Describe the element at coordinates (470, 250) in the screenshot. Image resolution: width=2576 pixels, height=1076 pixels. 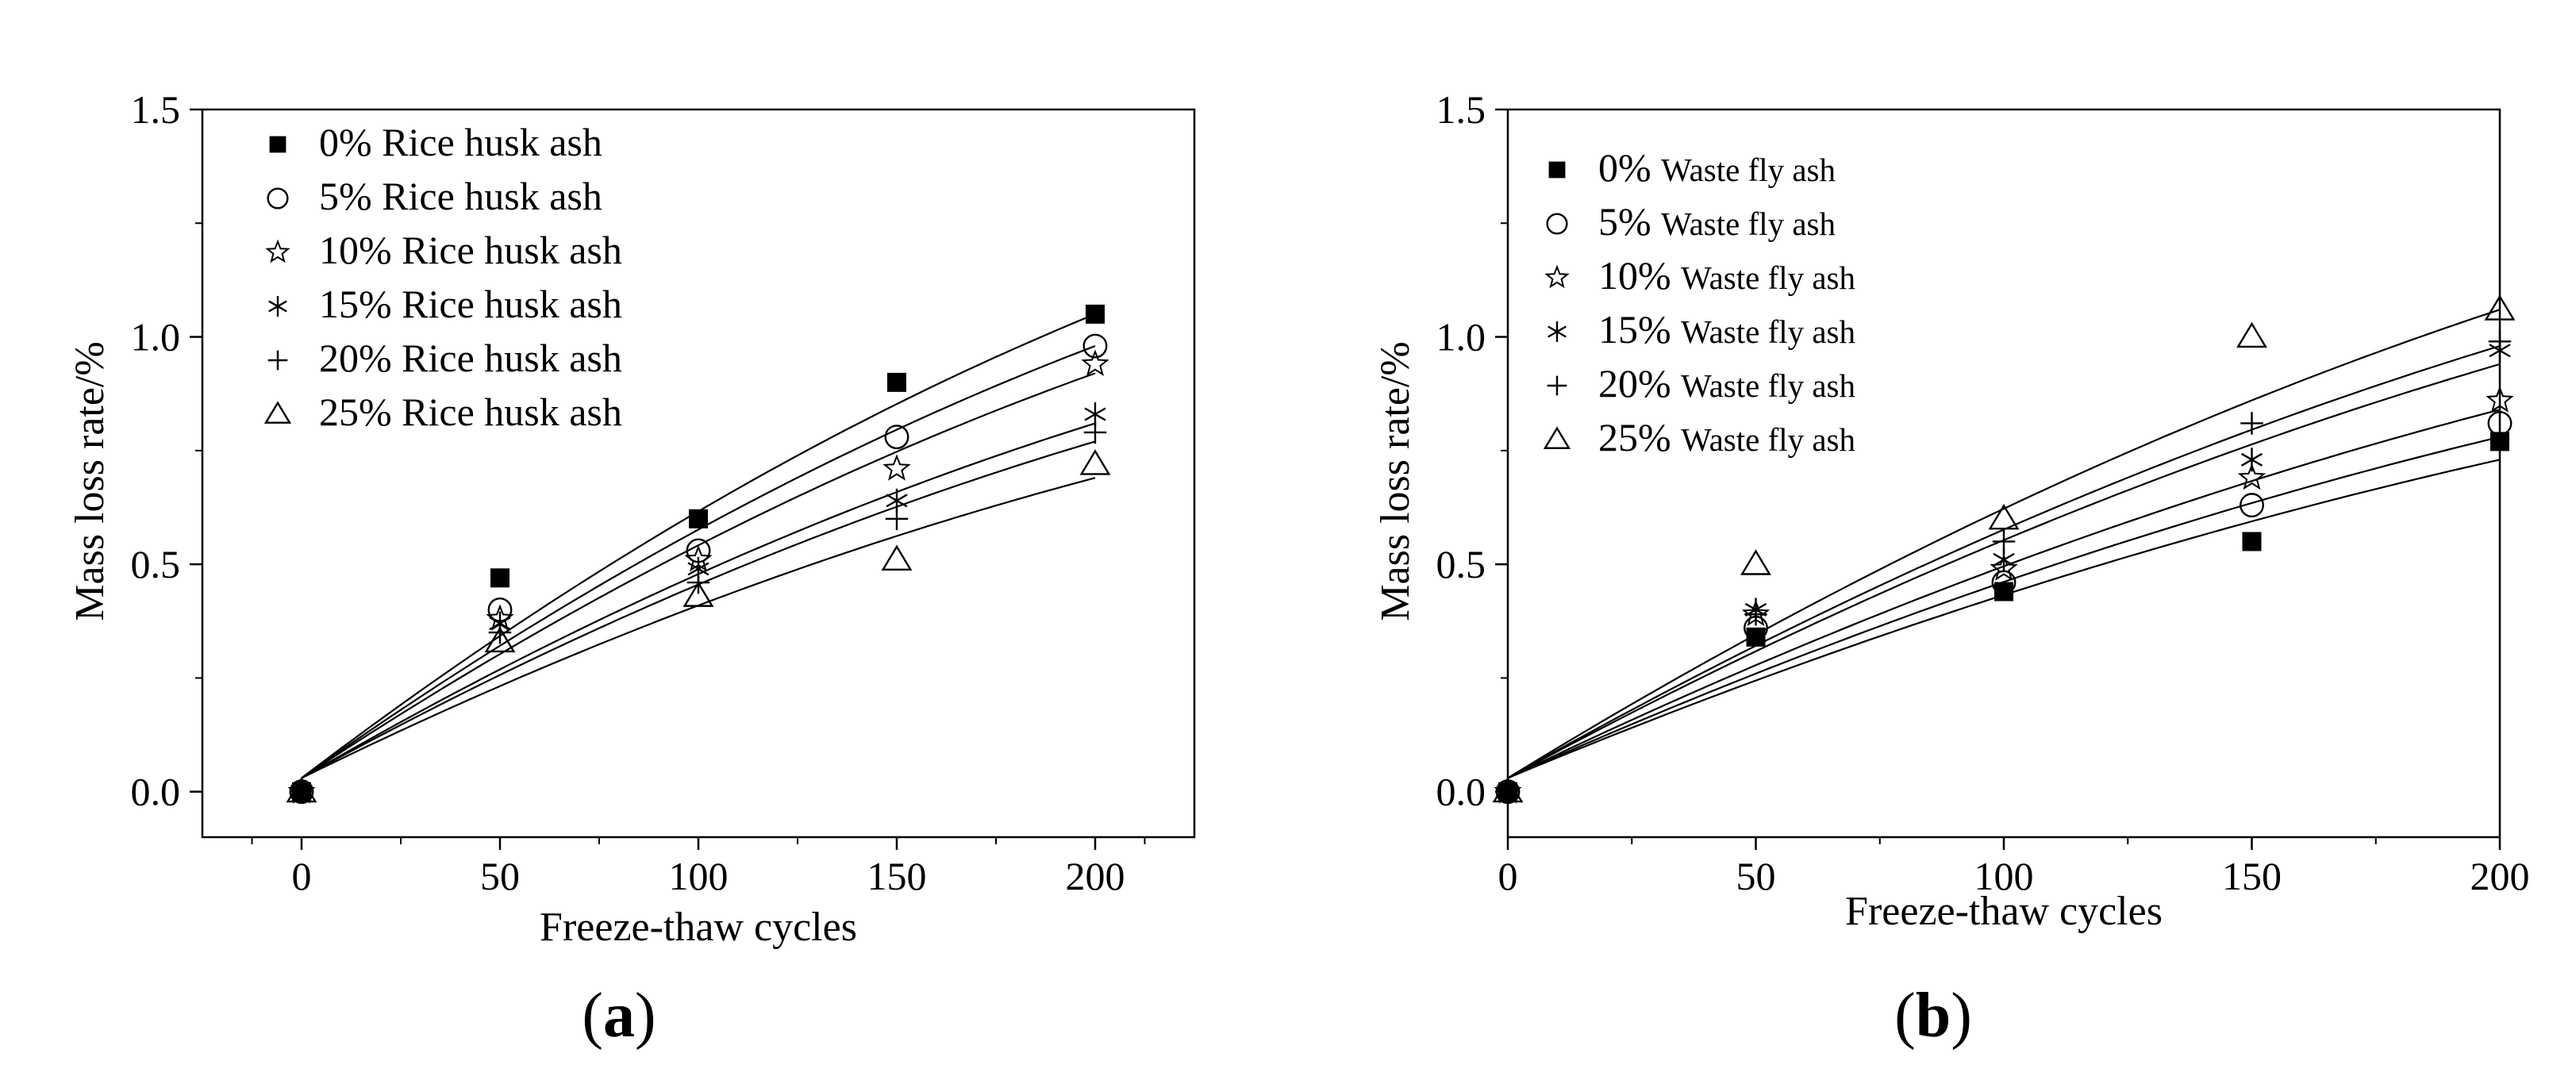
I see `legend-label: 10% Rice husk ash` at that location.